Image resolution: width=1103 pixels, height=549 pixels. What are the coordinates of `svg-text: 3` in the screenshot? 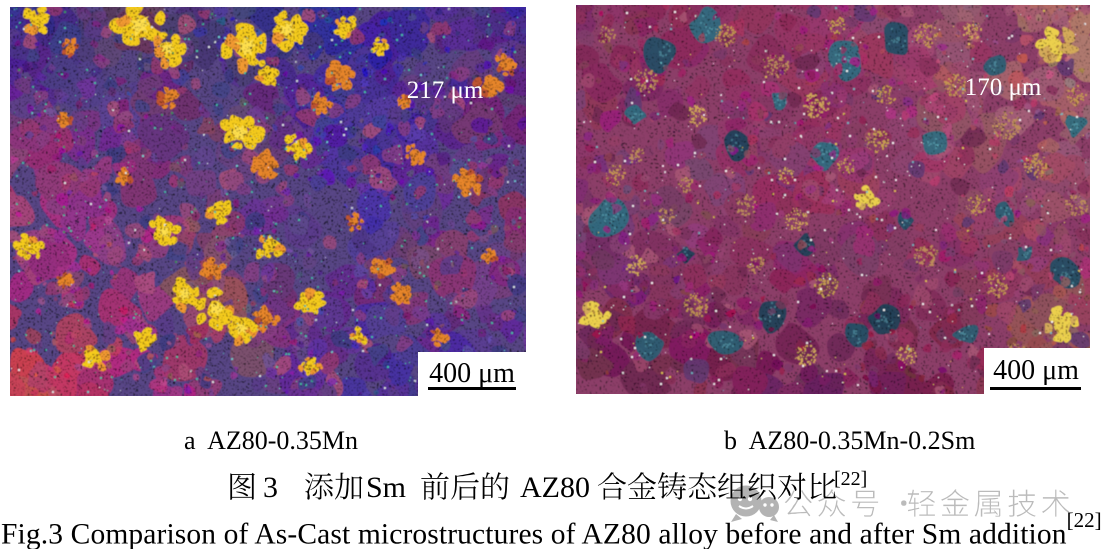 It's located at (270, 487).